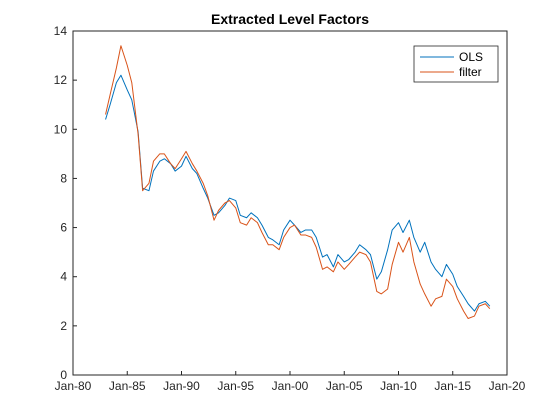 Image resolution: width=560 pixels, height=420 pixels. I want to click on x-tick-label: Jan-20, so click(507, 386).